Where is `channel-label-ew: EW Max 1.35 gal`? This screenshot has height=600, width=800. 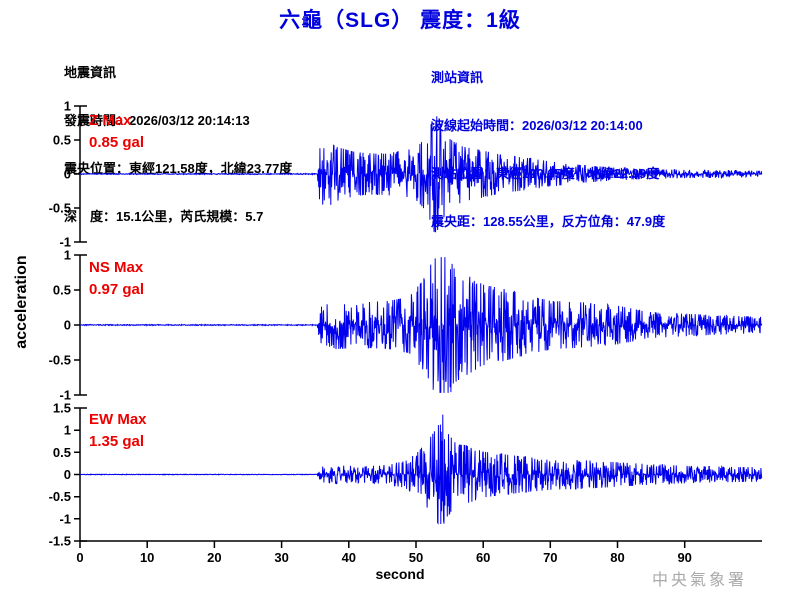 channel-label-ew: EW Max 1.35 gal is located at coordinates (118, 431).